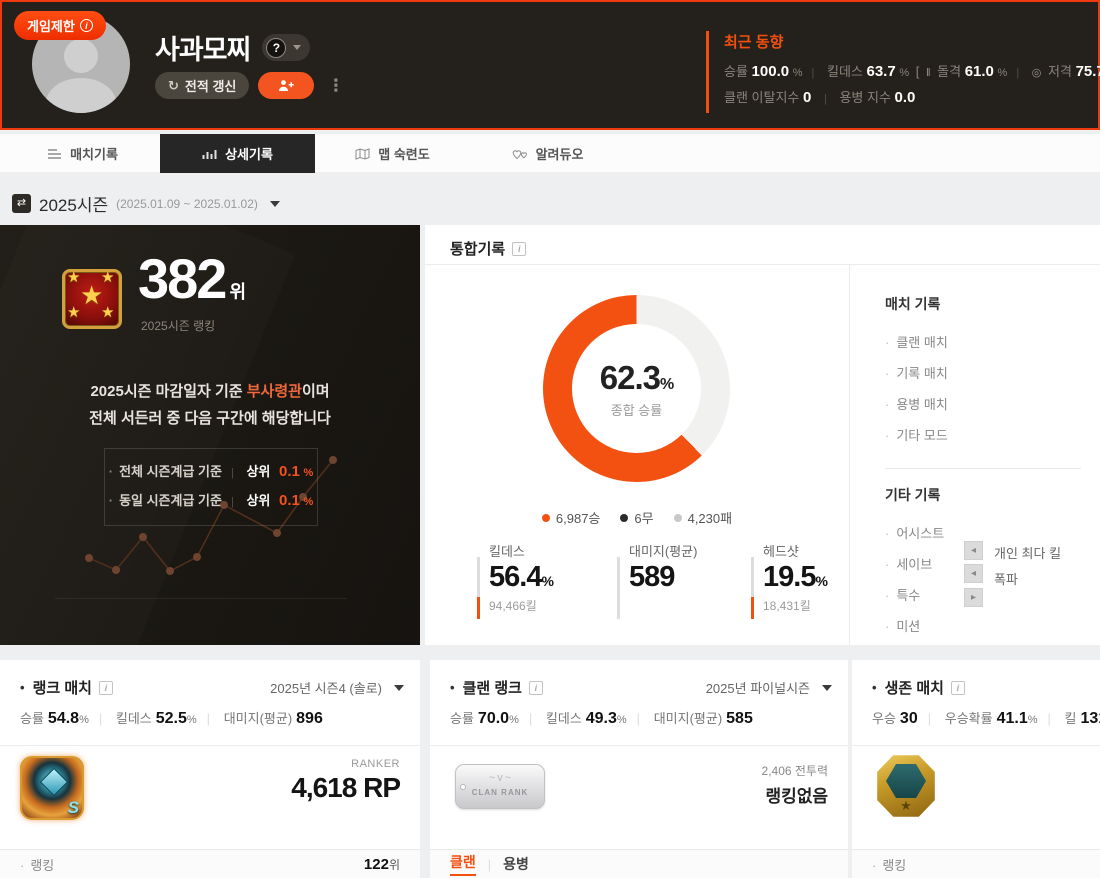 This screenshot has height=878, width=1100. Describe the element at coordinates (209, 154) in the screenshot. I see `chart-icon` at that location.